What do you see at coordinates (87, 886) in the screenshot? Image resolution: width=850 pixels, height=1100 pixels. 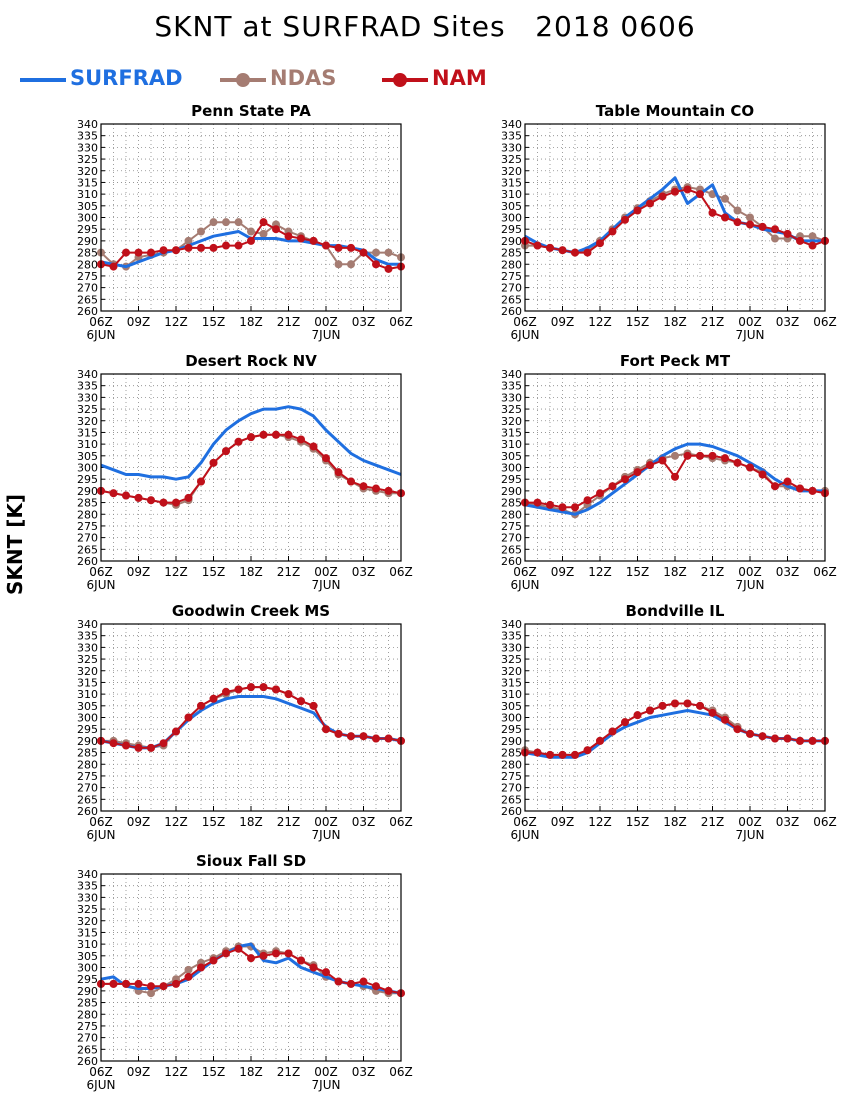 I see `y-tick-label: 335` at bounding box center [87, 886].